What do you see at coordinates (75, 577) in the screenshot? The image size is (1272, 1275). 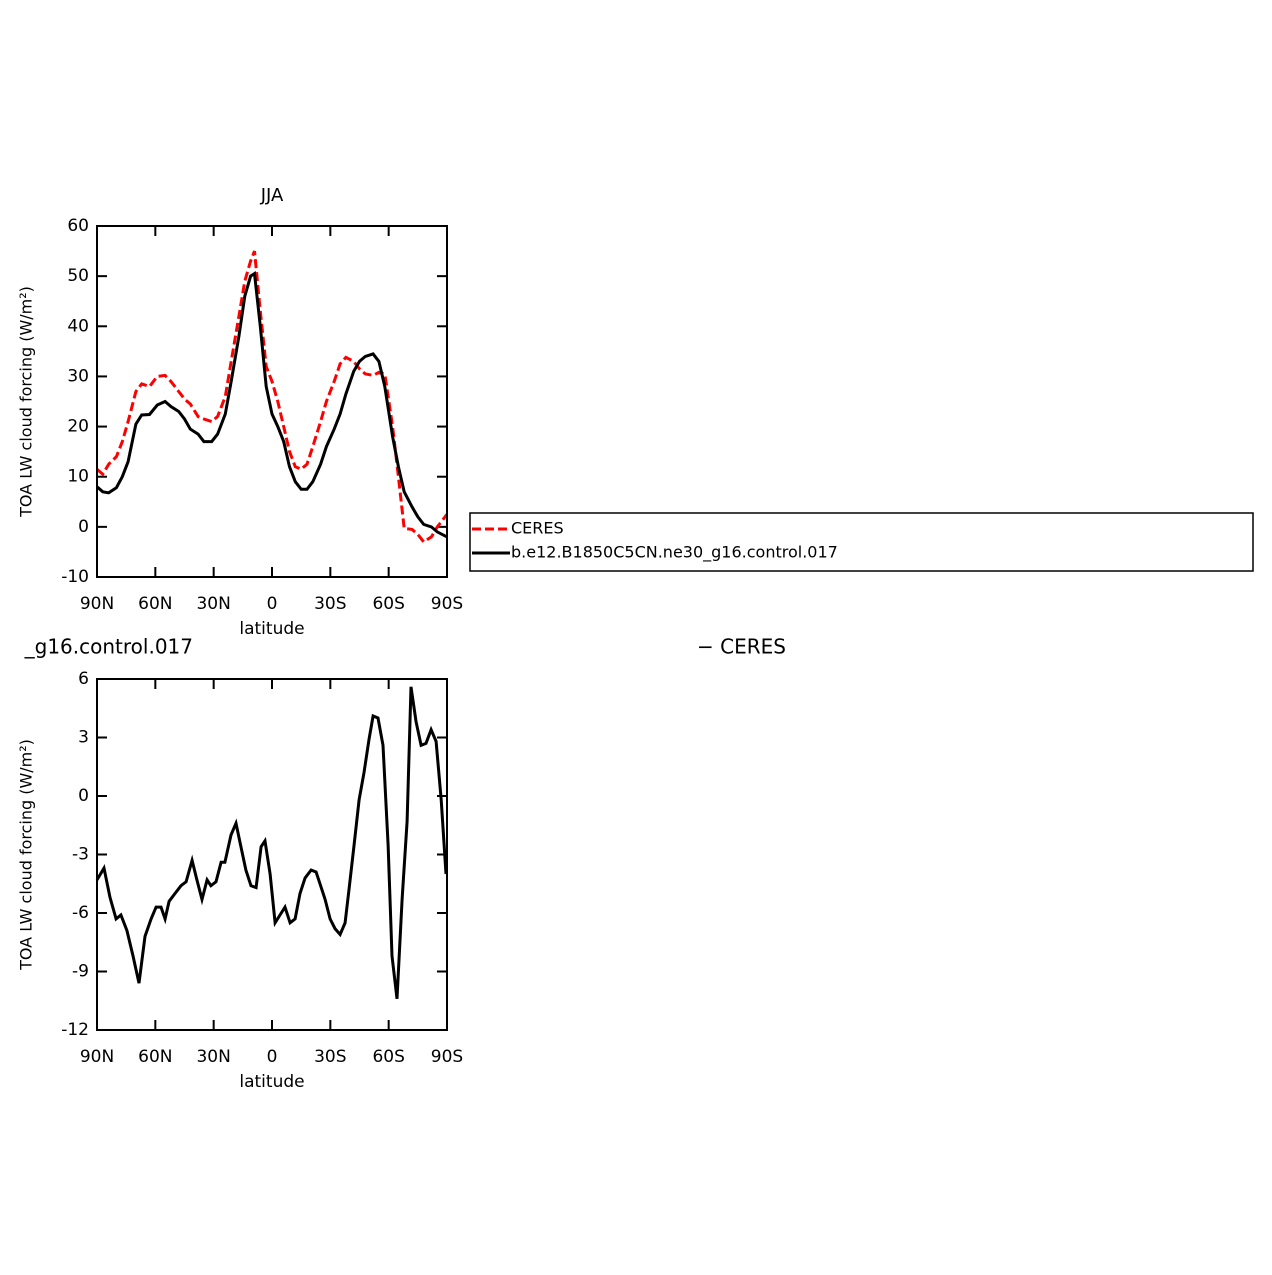 I see `y-tick-label: -10` at bounding box center [75, 577].